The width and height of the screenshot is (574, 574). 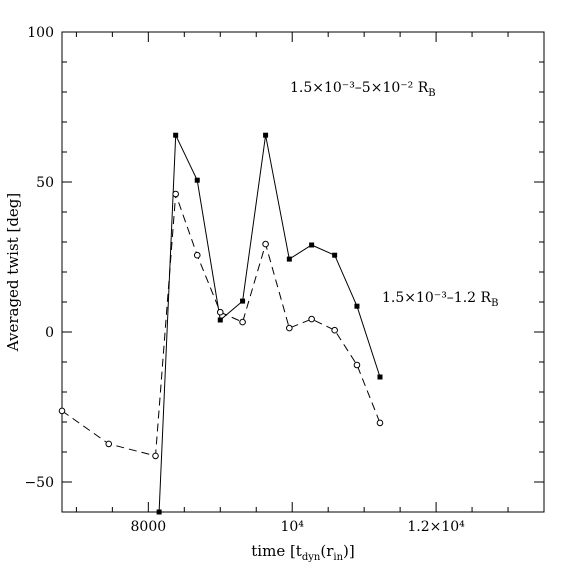 What do you see at coordinates (49, 333) in the screenshot?
I see `y-tick-label: 0` at bounding box center [49, 333].